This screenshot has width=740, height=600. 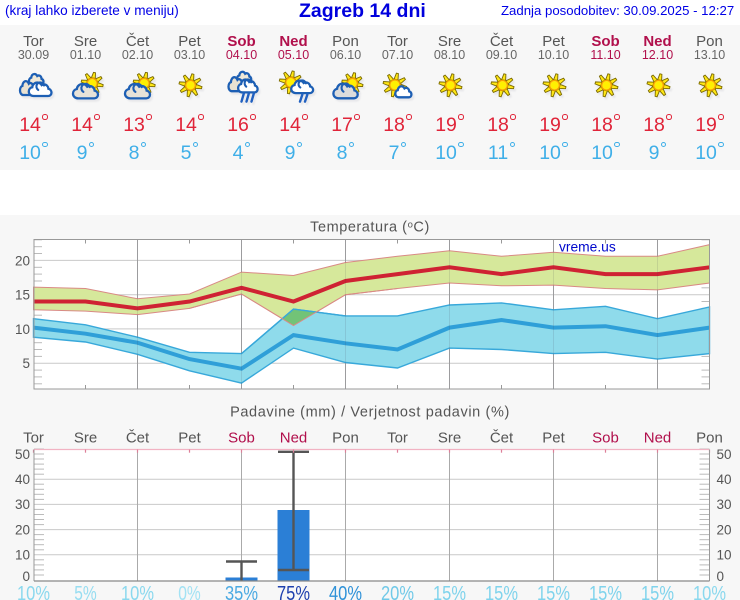 I want to click on svg-text: 35%, so click(x=241, y=591).